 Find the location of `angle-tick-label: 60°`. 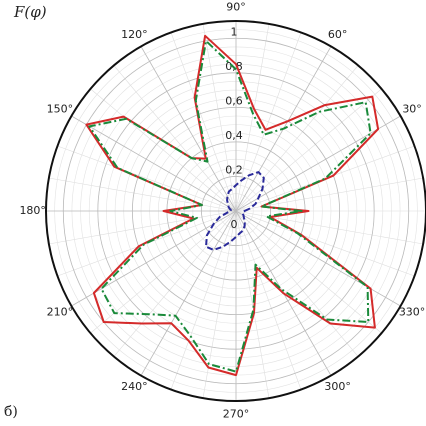

angle-tick-label: 60° is located at coordinates (338, 34).